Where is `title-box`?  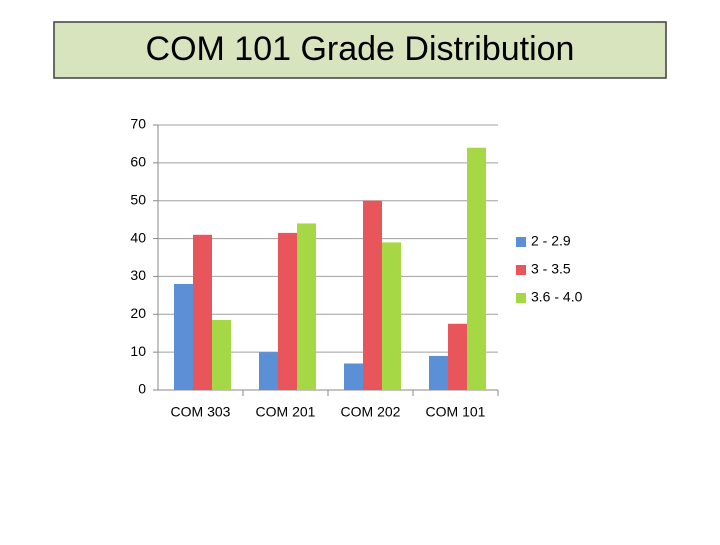 title-box is located at coordinates (360, 50).